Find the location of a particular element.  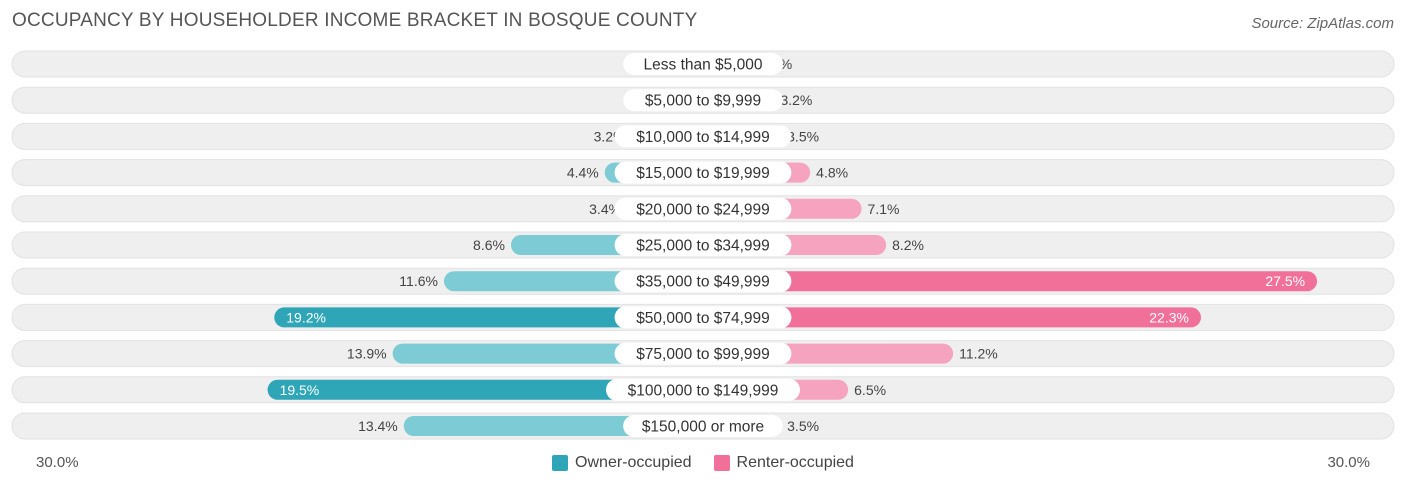

category-label: $15,000 to $19,999 is located at coordinates (703, 173).